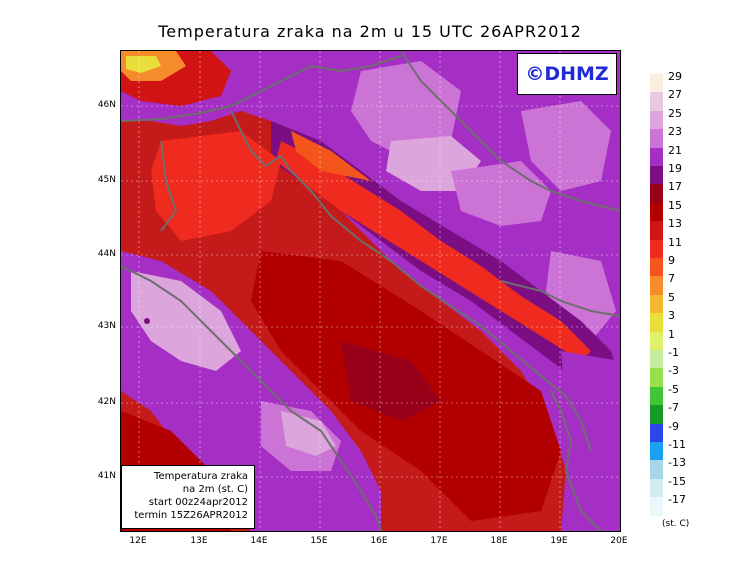 The width and height of the screenshot is (740, 582). I want to click on lon-label-18e: 18E, so click(499, 541).